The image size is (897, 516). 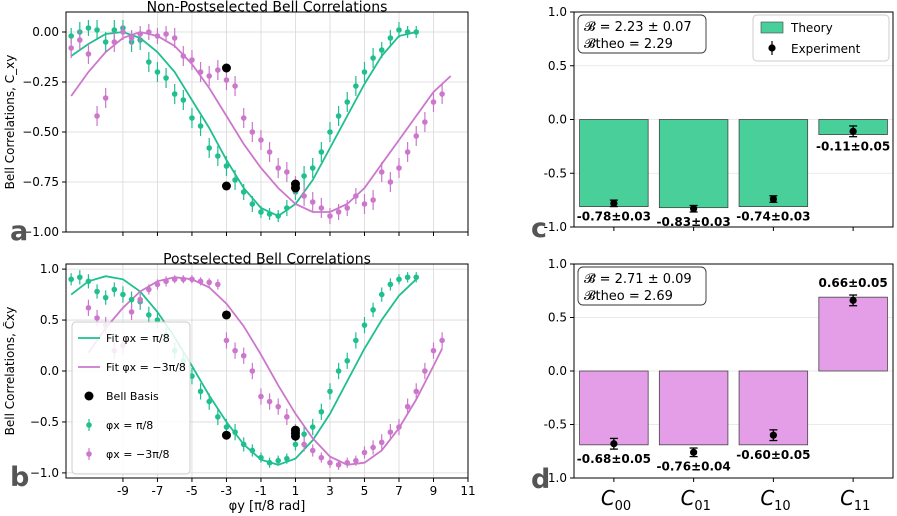 What do you see at coordinates (733, 371) in the screenshot?
I see `plot-frame` at bounding box center [733, 371].